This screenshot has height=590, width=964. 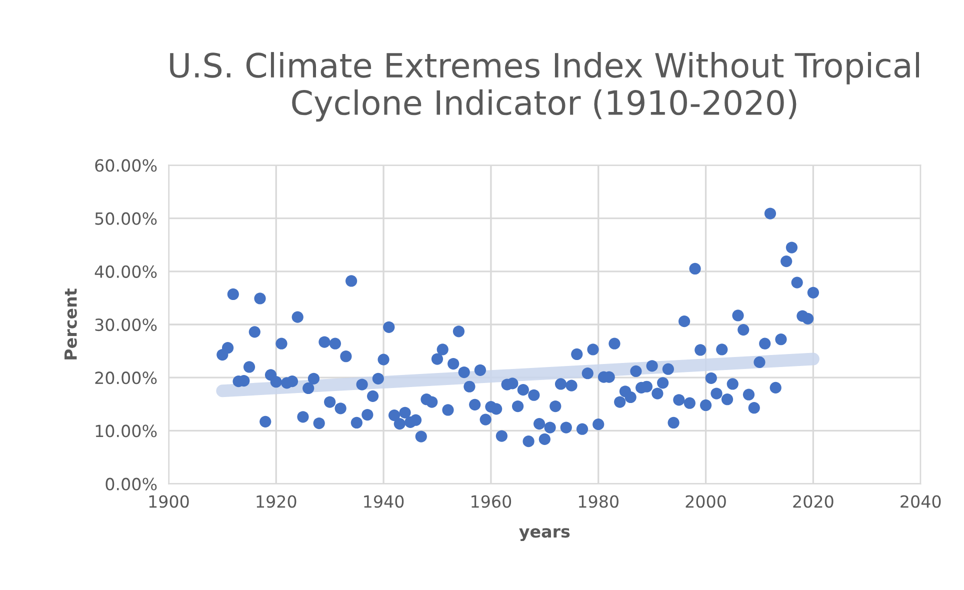 I want to click on x-tick-label: 1900, so click(x=169, y=501).